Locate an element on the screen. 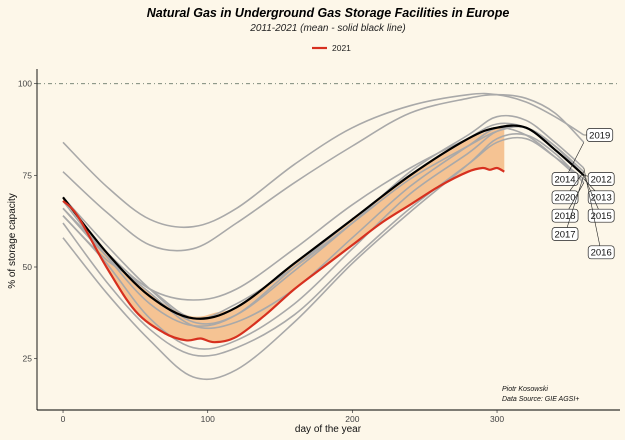  year-label-box-2017 is located at coordinates (565, 234).